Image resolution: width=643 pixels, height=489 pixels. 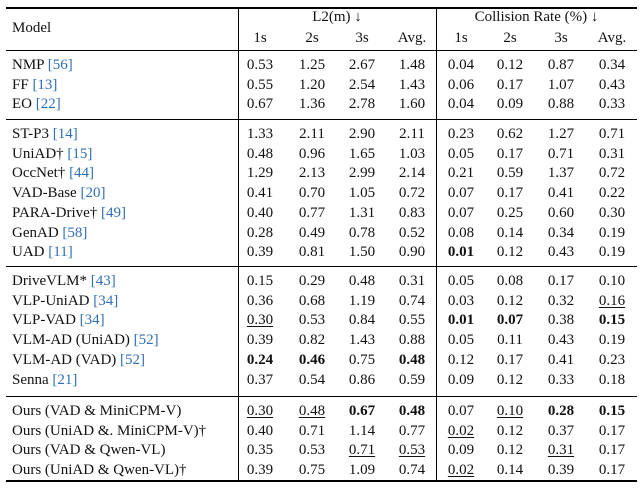 I want to click on model-name: FF [13], so click(x=34, y=85).